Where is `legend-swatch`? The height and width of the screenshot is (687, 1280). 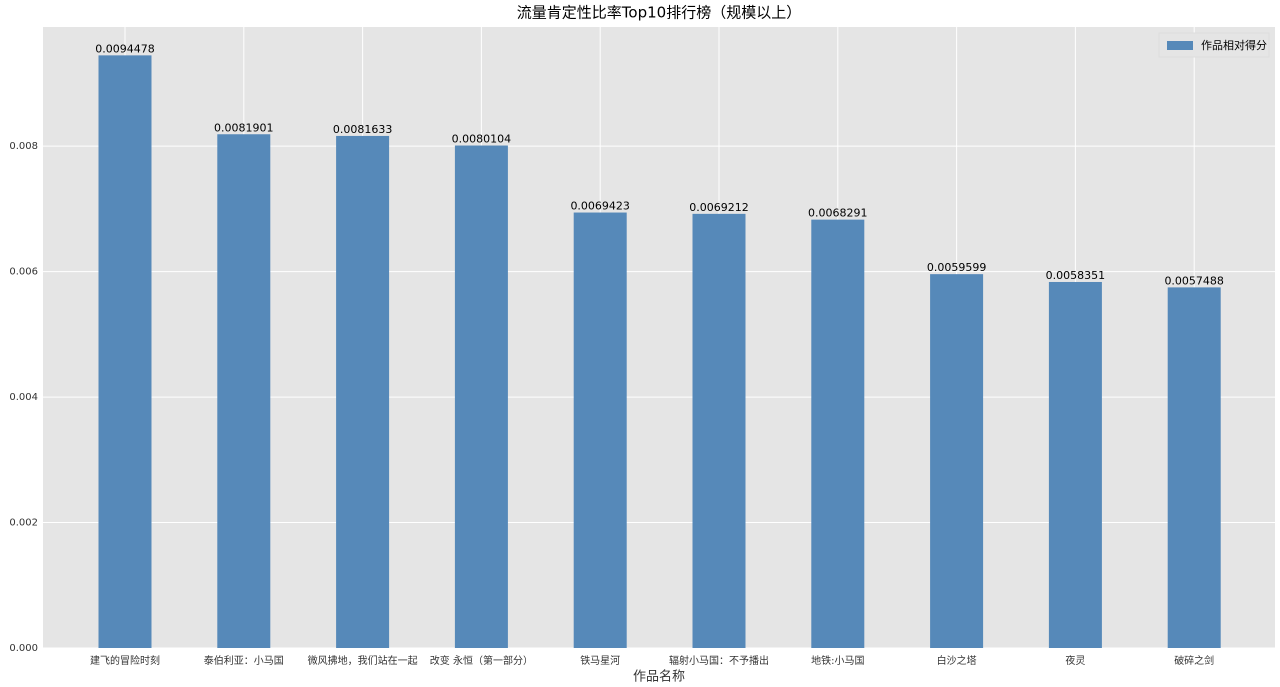
legend-swatch is located at coordinates (1180, 45).